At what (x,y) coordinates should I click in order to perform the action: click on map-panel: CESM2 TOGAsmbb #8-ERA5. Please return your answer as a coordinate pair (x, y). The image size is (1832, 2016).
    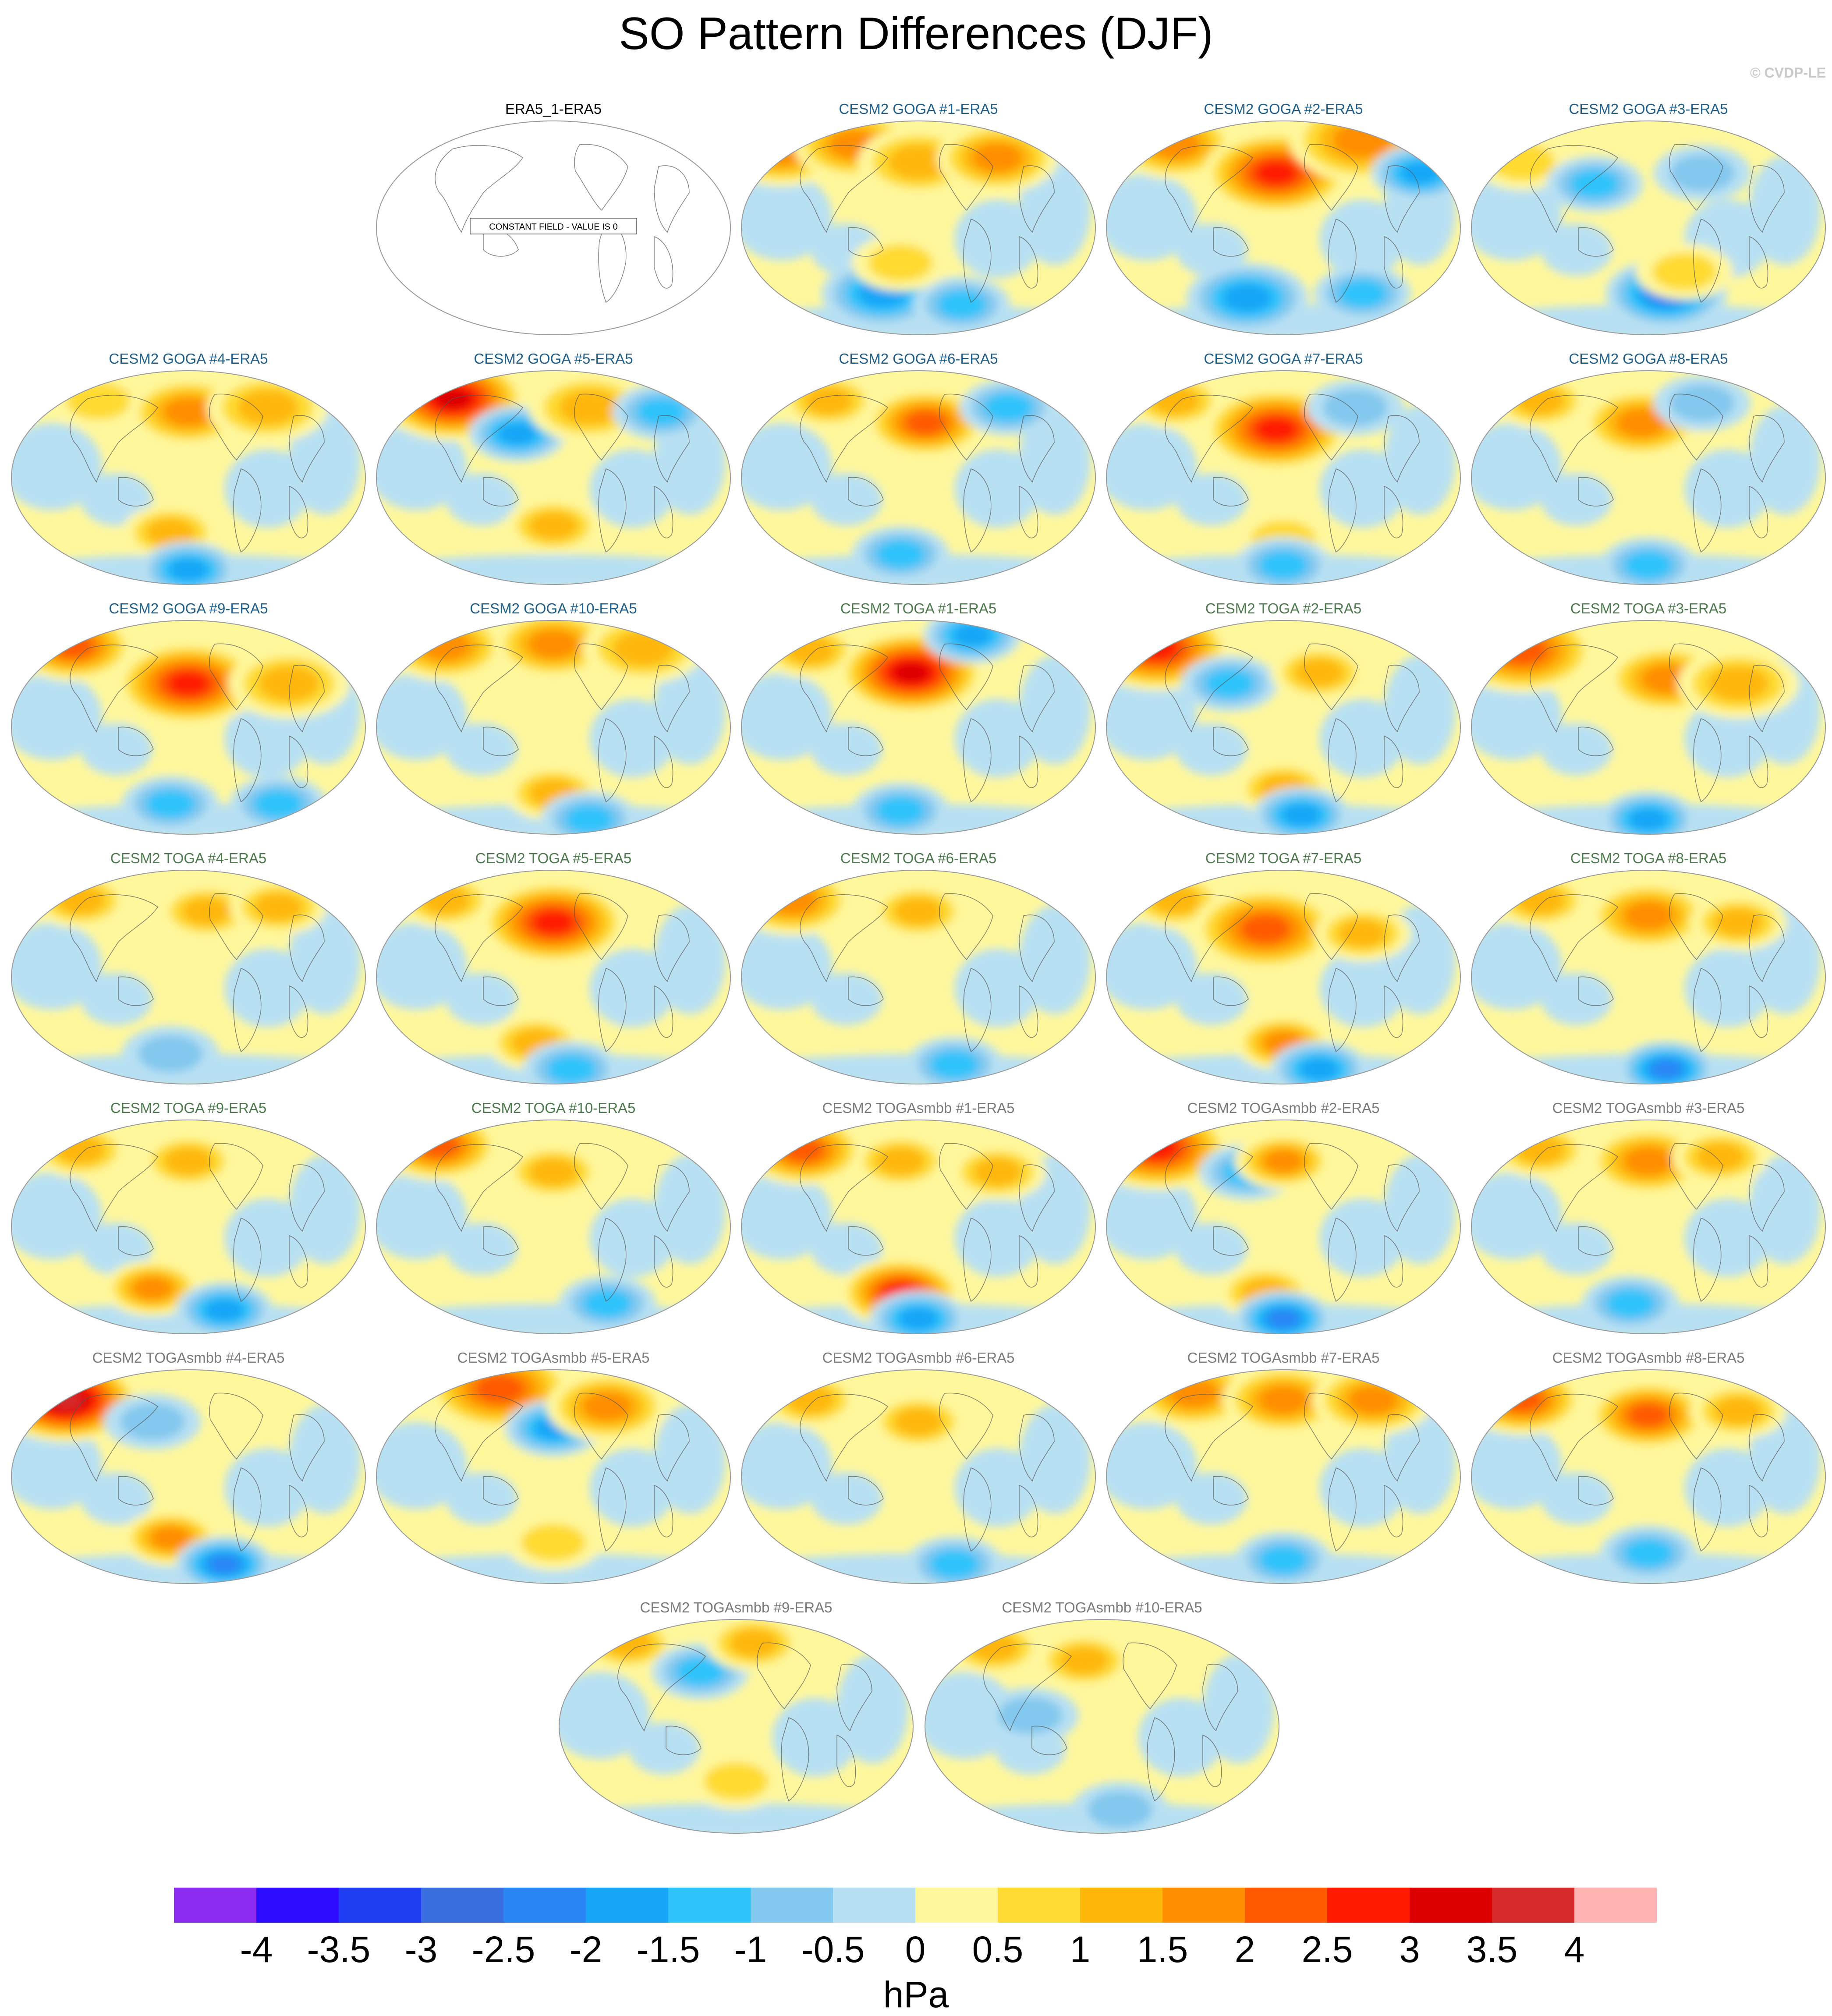
    Looking at the image, I should click on (1648, 1468).